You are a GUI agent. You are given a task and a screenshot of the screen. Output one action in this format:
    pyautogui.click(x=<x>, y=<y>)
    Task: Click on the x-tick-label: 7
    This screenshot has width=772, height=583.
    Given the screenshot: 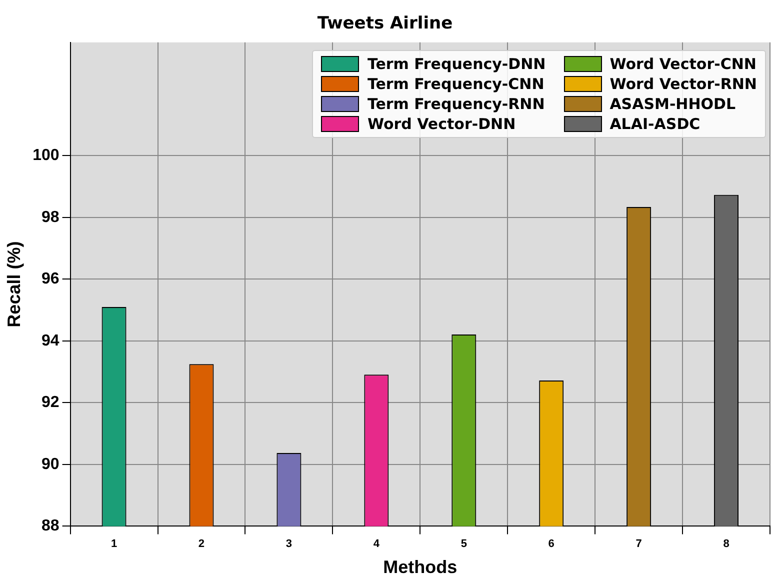 What is the action you would take?
    pyautogui.click(x=639, y=544)
    